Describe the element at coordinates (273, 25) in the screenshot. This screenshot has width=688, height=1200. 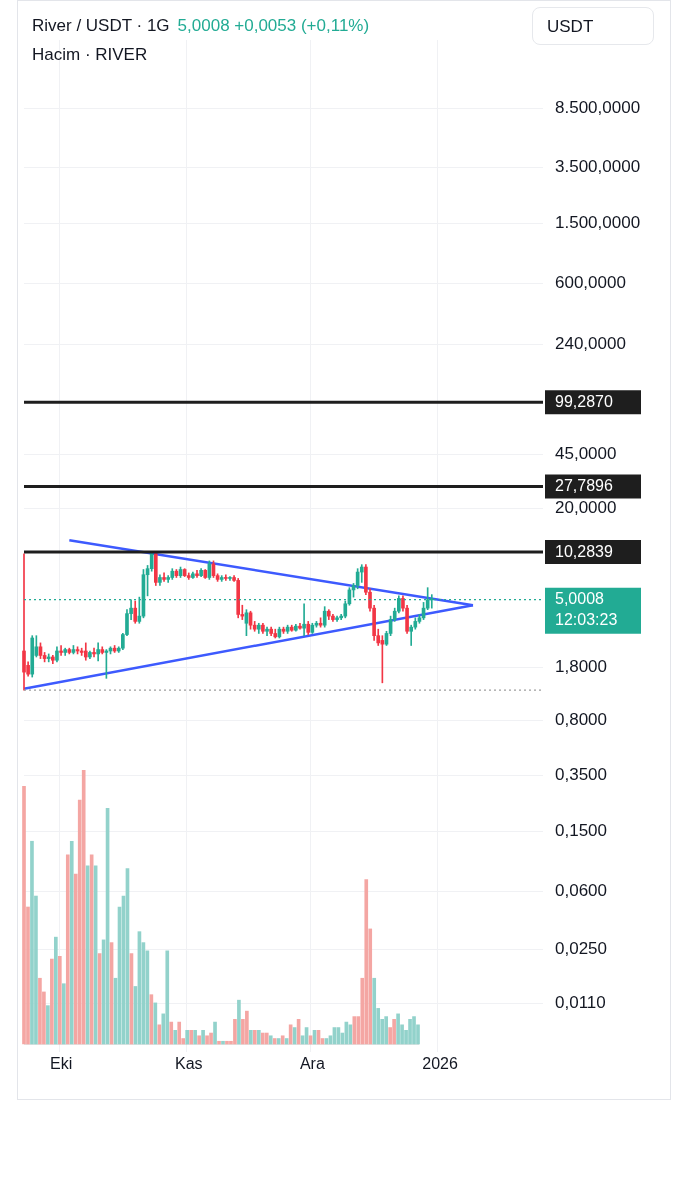
I see `text: 5,0008 +0,0053 (+0,11%)` at that location.